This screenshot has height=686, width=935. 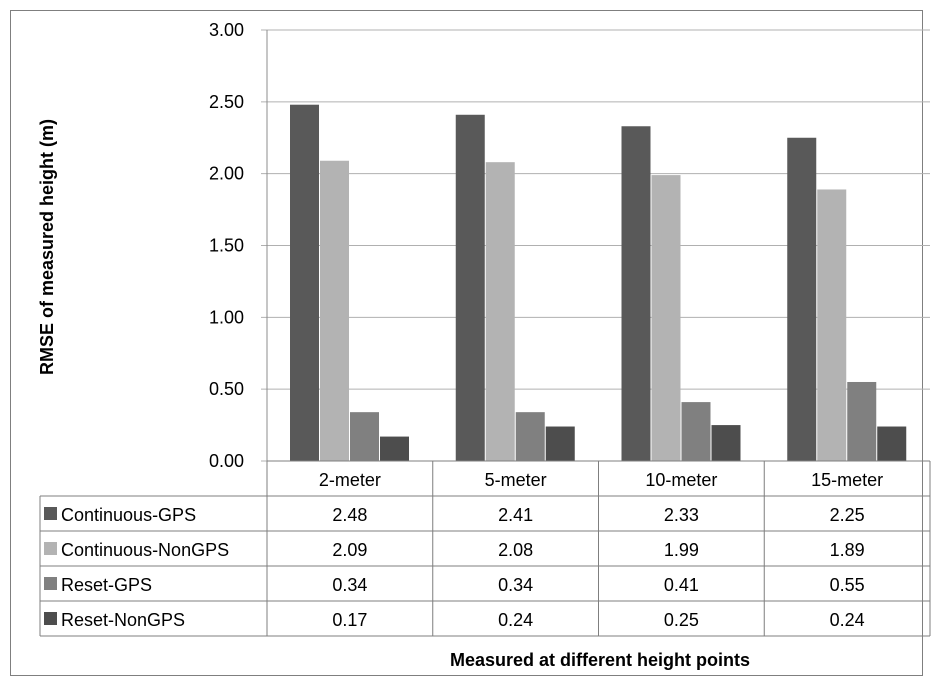 I want to click on data-label: 2.09, so click(x=349, y=550).